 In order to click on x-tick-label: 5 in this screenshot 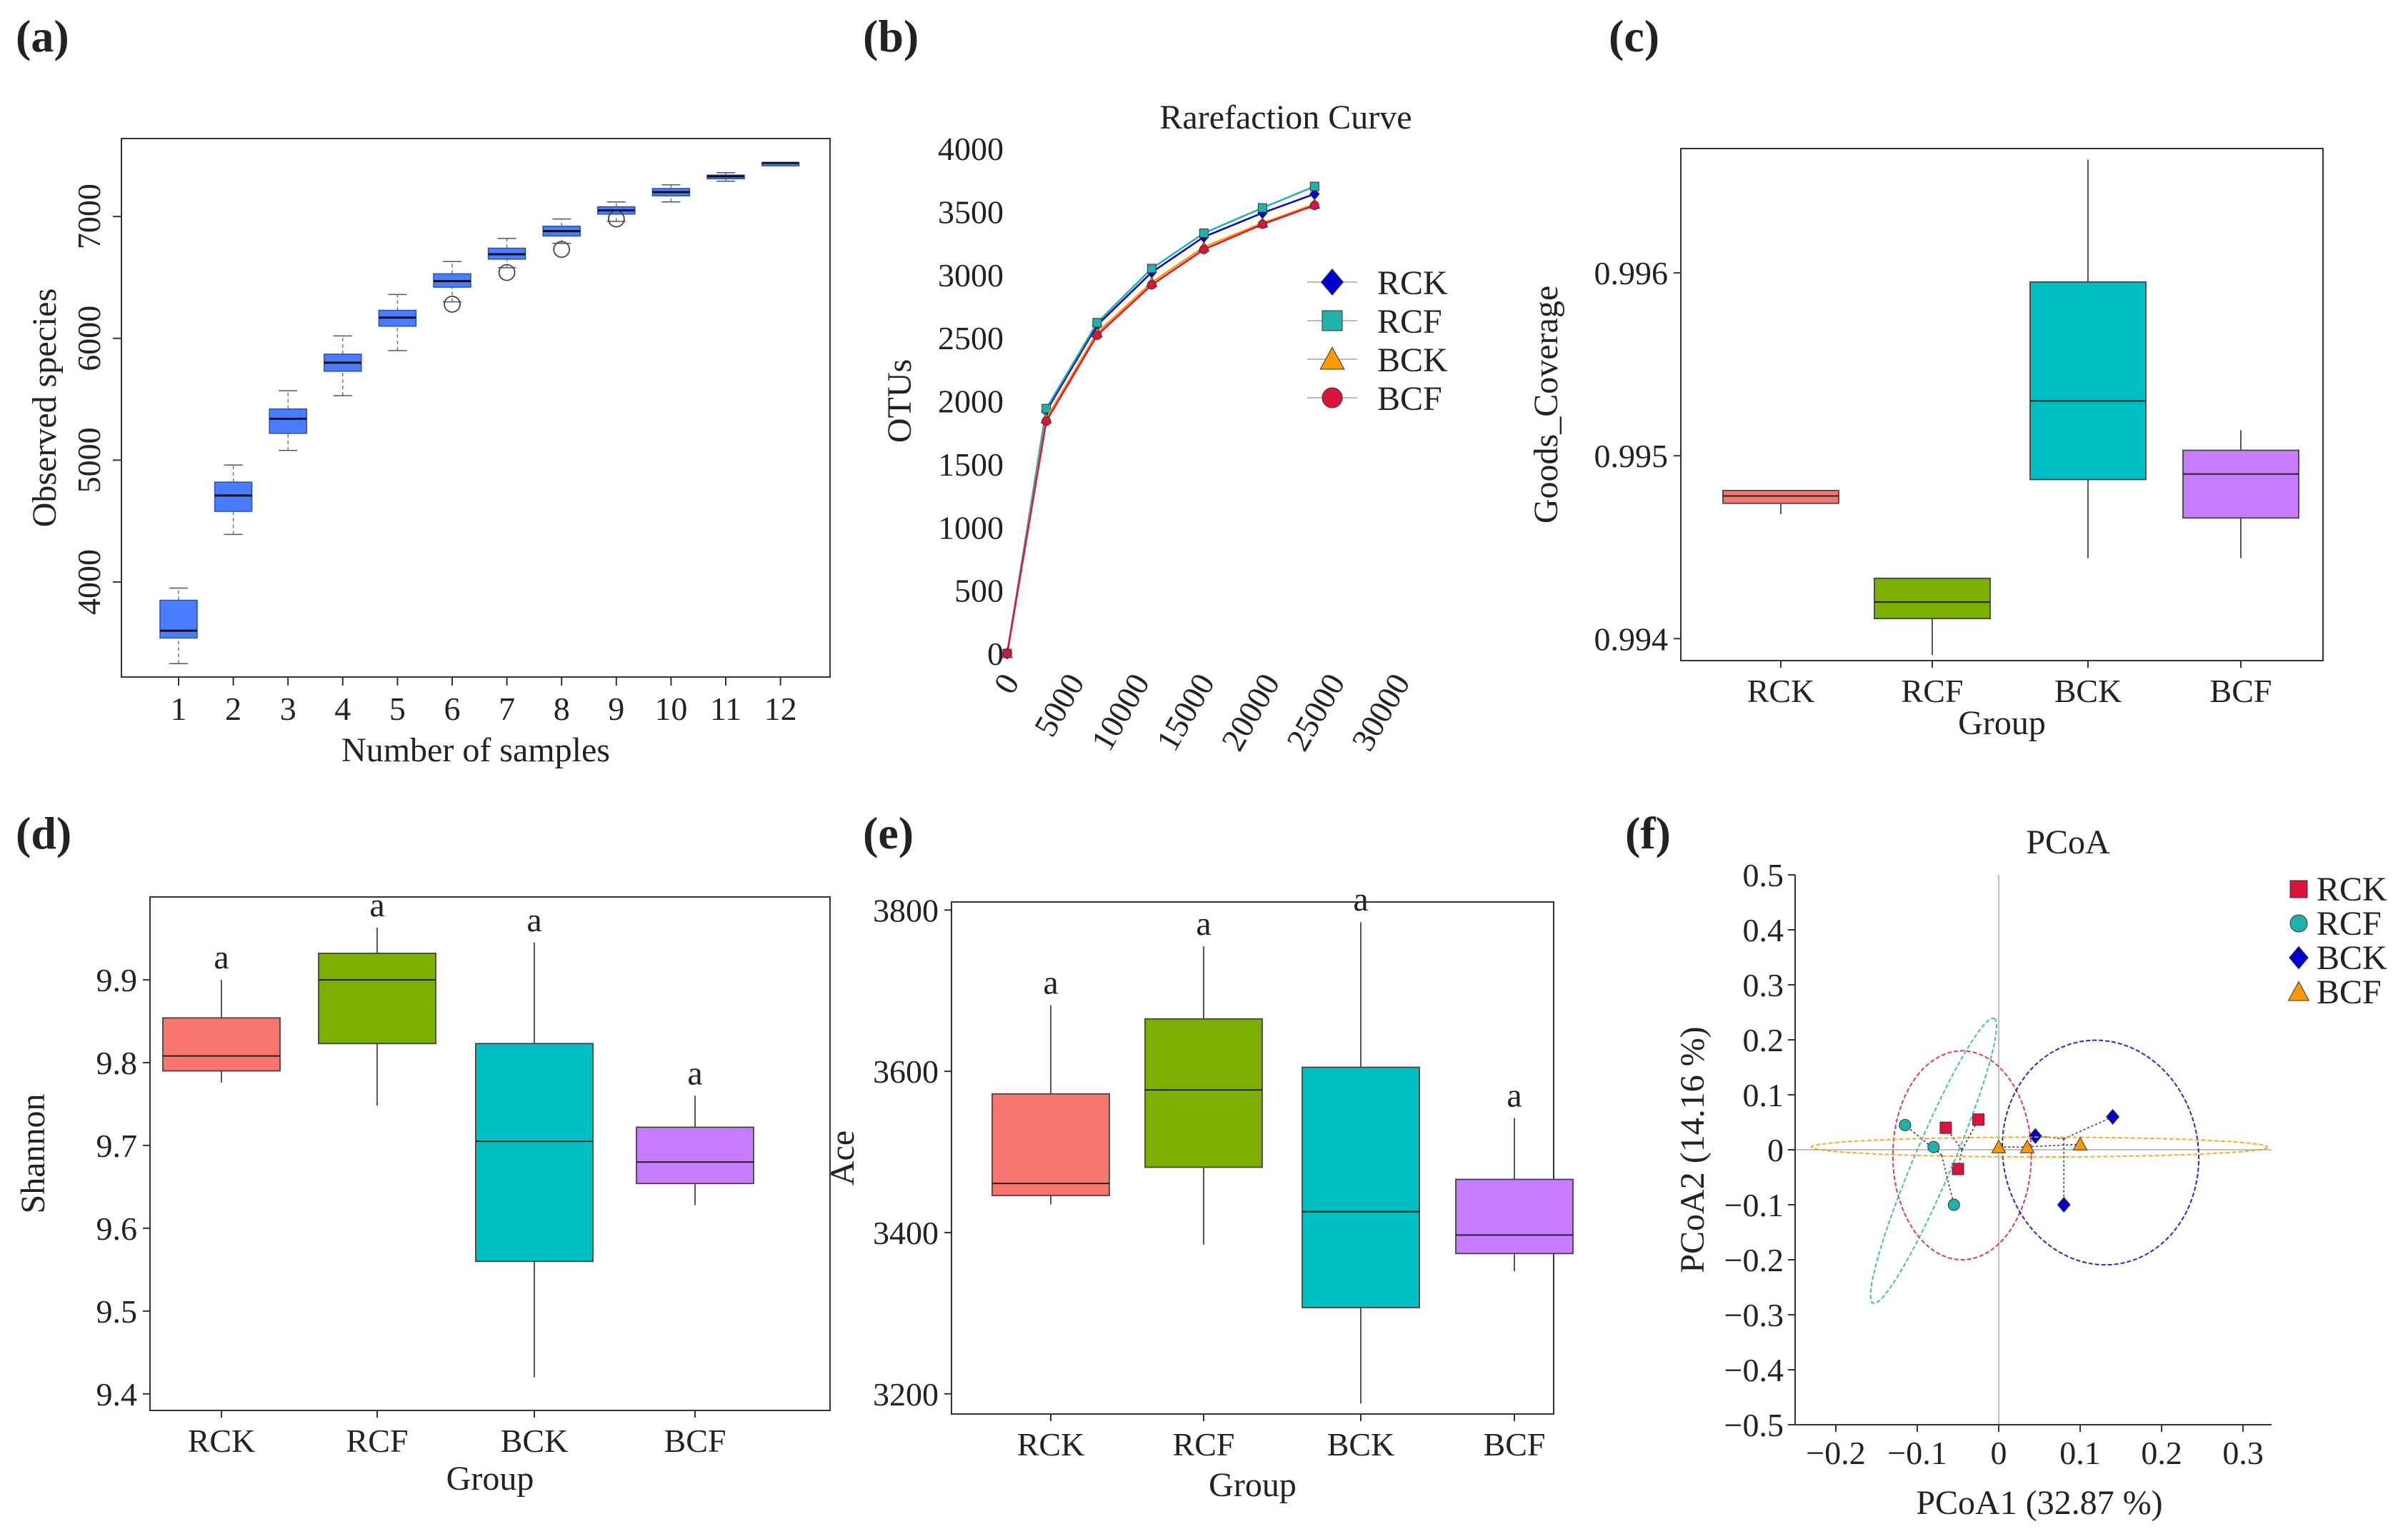, I will do `click(398, 709)`.